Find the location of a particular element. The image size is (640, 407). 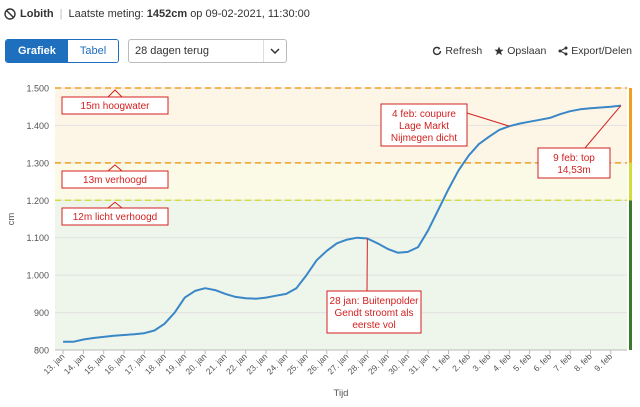

threshold-label-licht-verhoogd is located at coordinates (115, 216).